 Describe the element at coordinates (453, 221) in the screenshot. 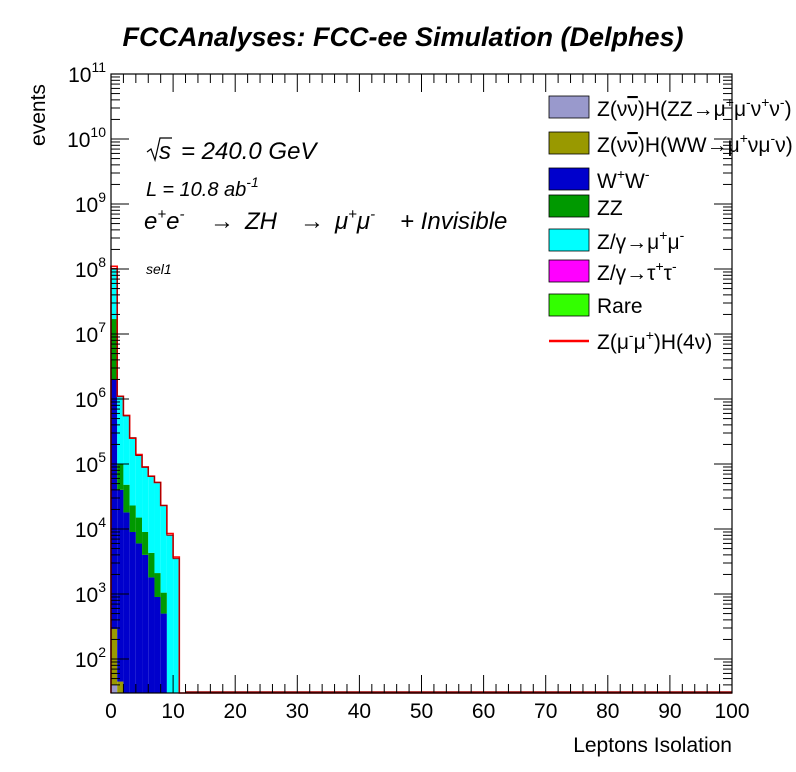

I see `process-invisible: + Invisible` at that location.